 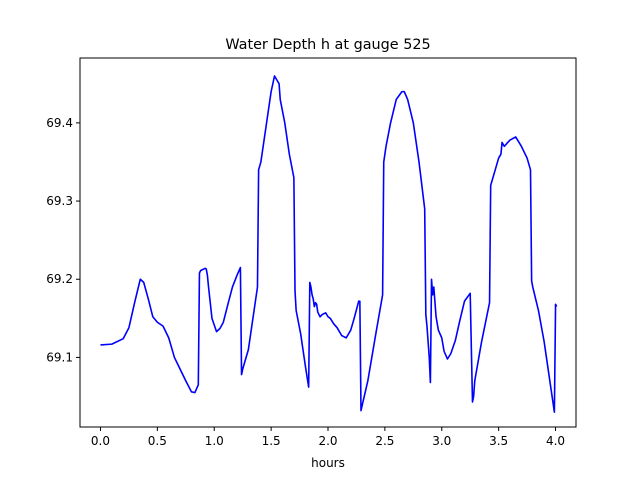 What do you see at coordinates (327, 45) in the screenshot?
I see `chart-title: Water Depth h at gauge 525` at bounding box center [327, 45].